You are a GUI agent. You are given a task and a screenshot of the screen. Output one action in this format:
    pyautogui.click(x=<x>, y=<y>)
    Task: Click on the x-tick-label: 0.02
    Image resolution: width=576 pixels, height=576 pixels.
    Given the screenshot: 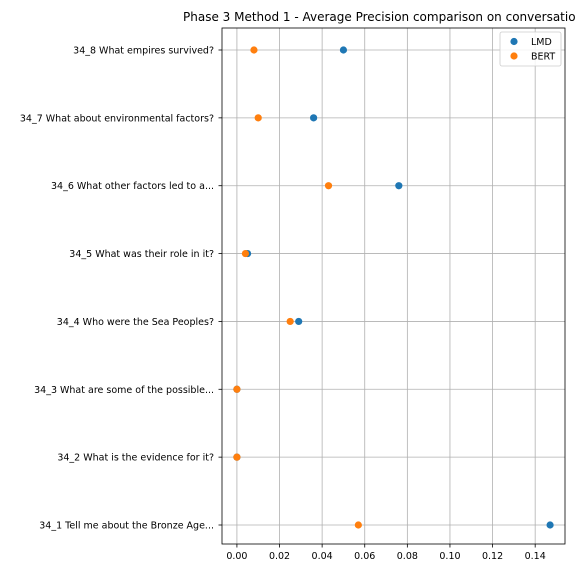 What is the action you would take?
    pyautogui.click(x=279, y=556)
    